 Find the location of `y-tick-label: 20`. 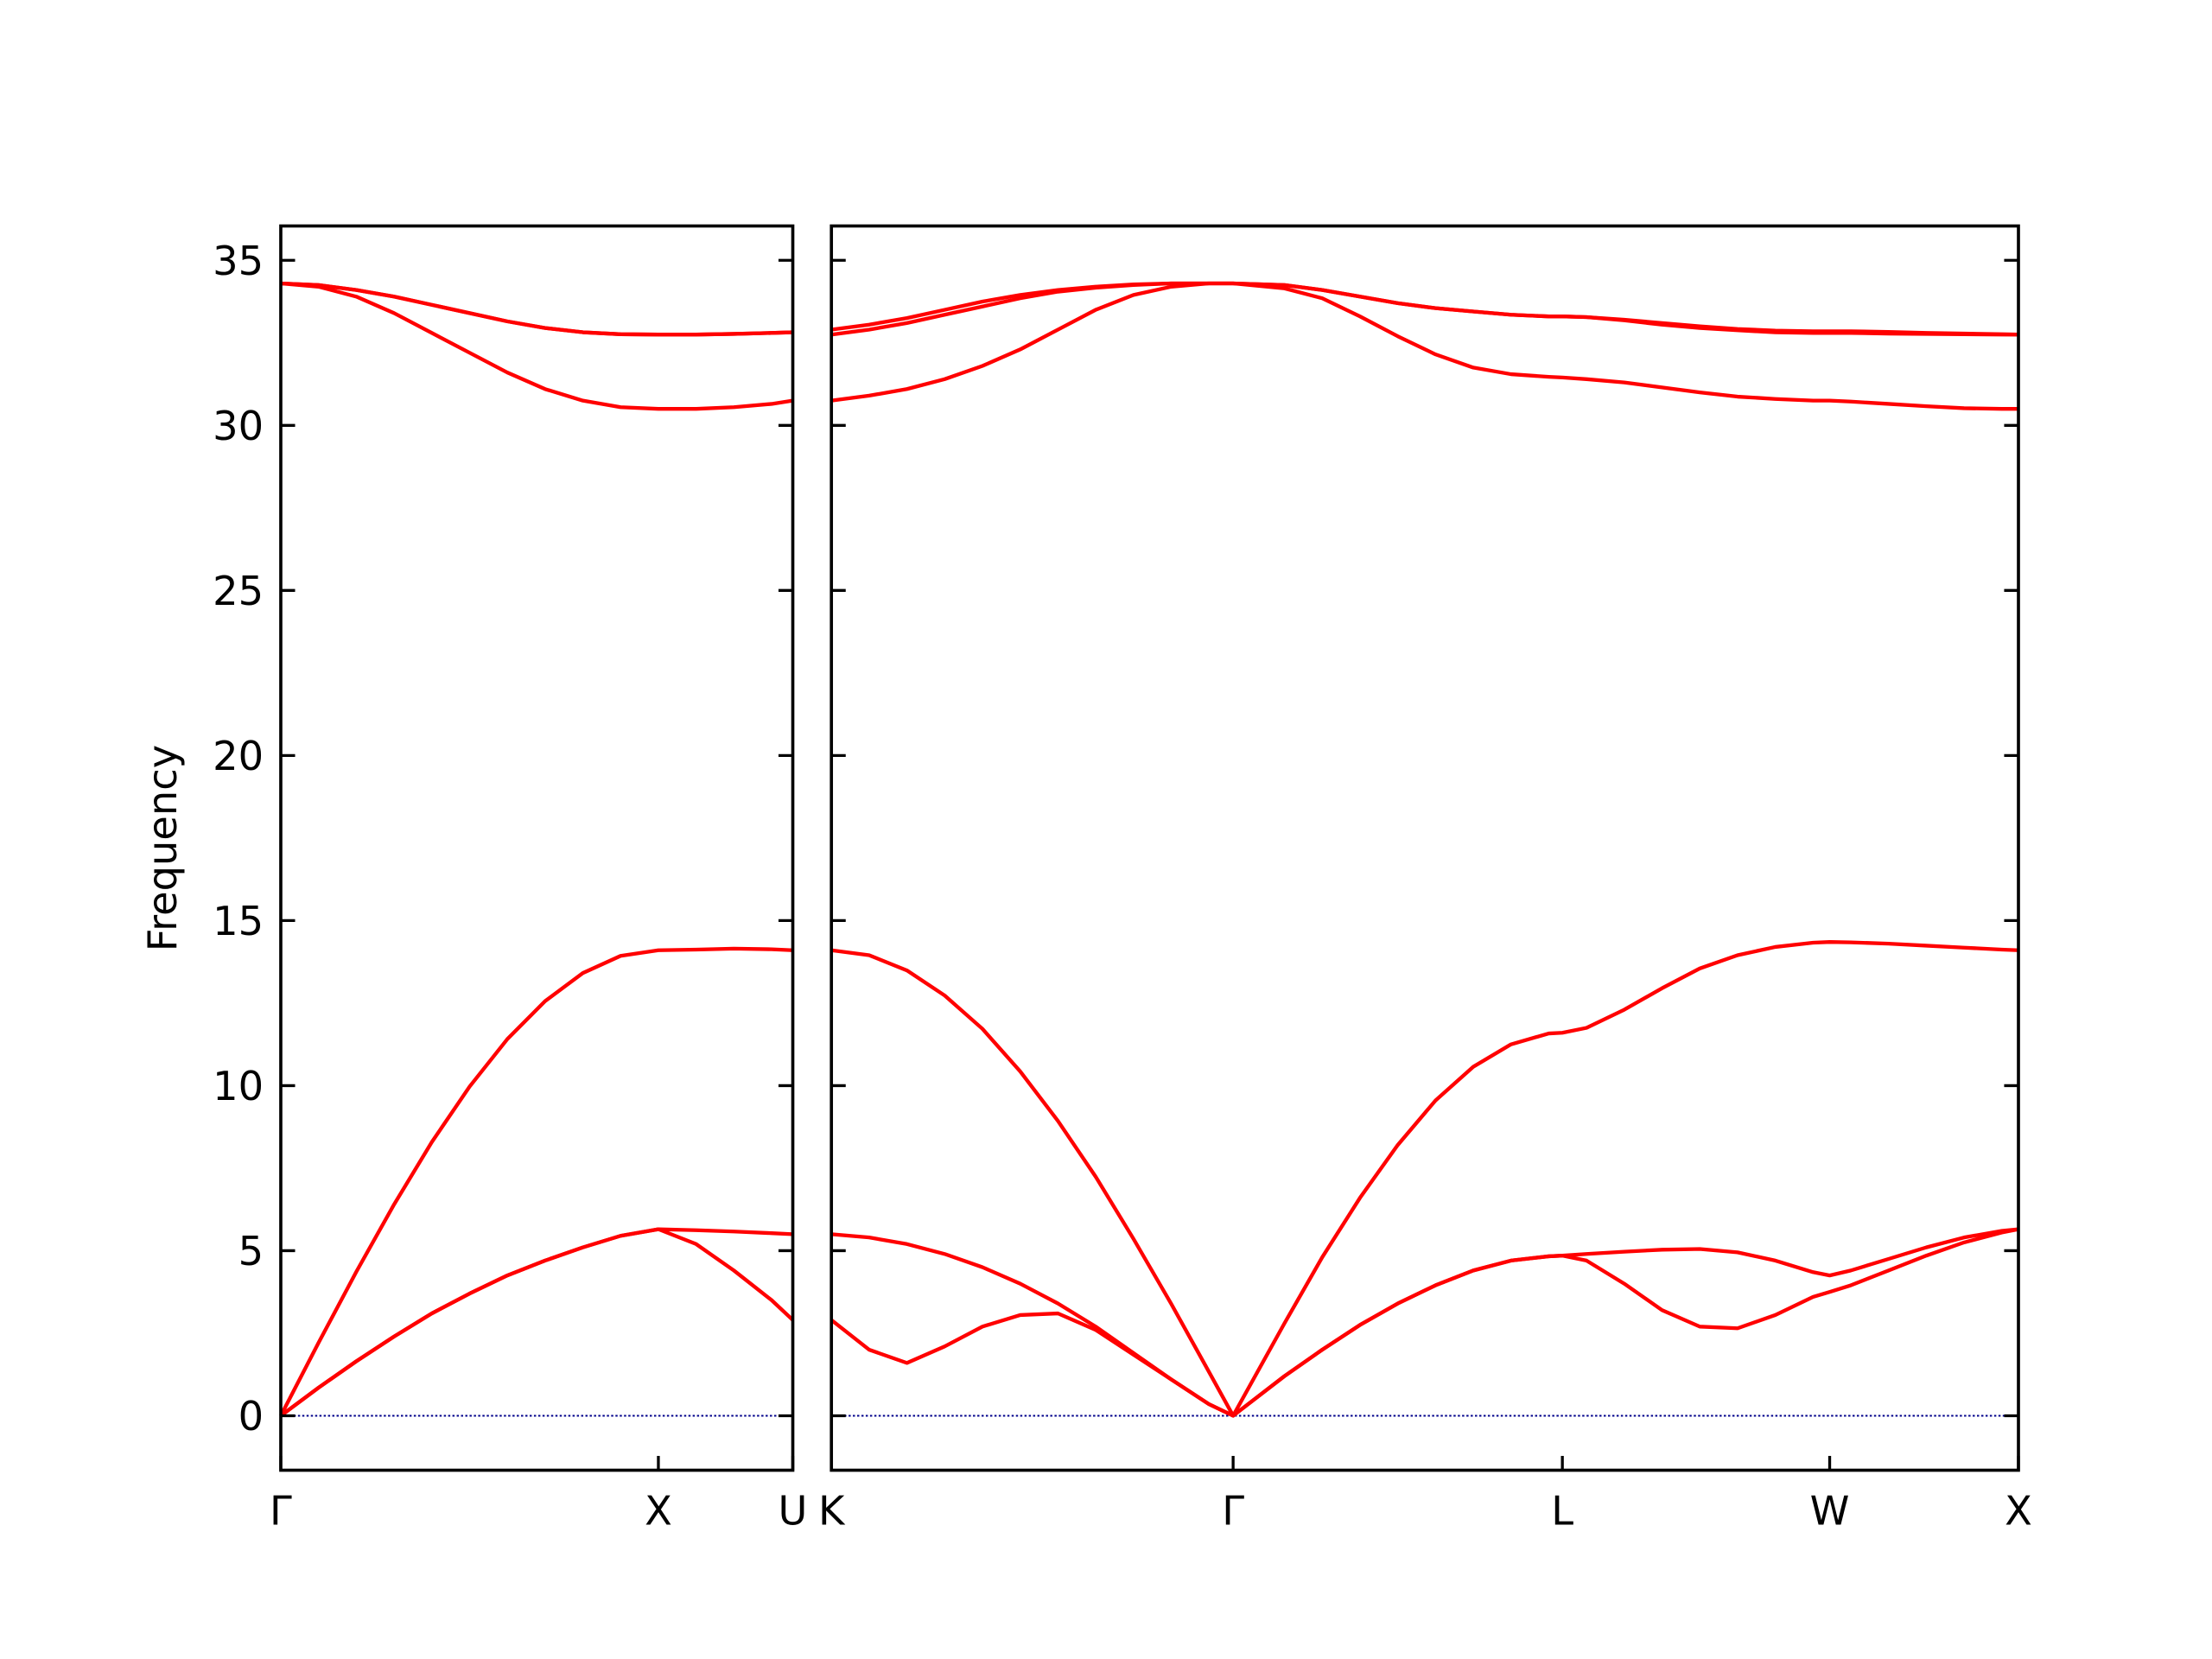

y-tick-label: 20 is located at coordinates (238, 756).